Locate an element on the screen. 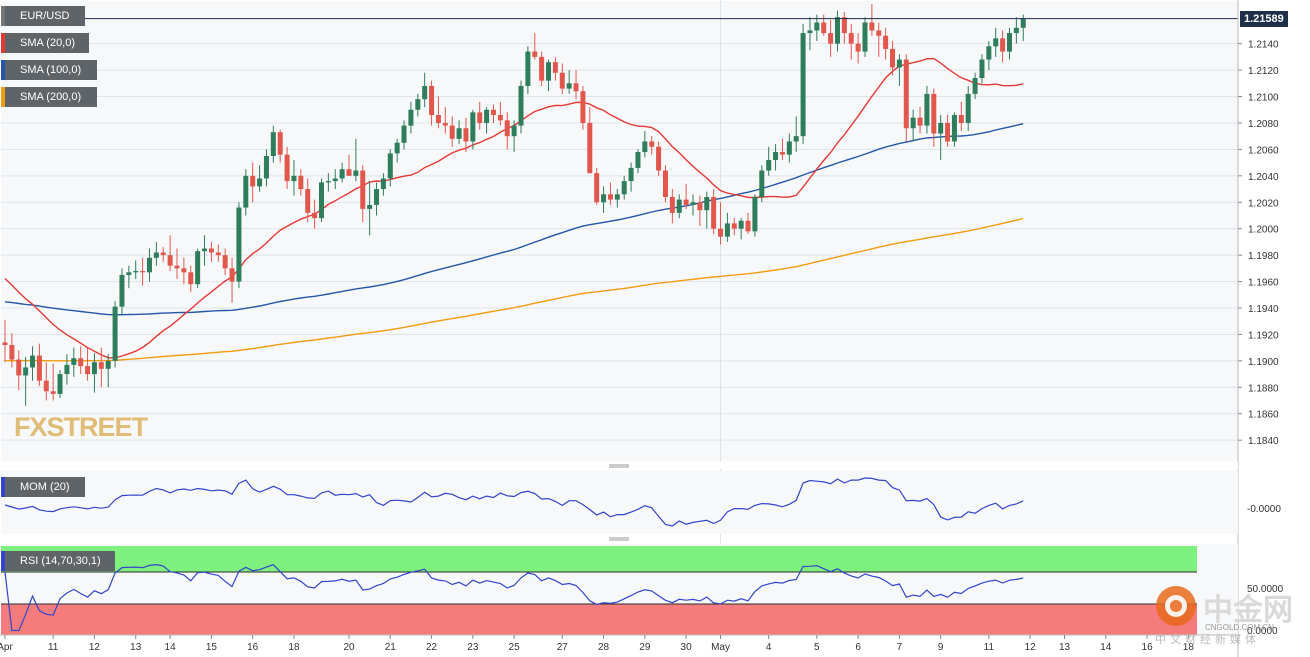  cngold-brand: 中金网 is located at coordinates (1248, 610).